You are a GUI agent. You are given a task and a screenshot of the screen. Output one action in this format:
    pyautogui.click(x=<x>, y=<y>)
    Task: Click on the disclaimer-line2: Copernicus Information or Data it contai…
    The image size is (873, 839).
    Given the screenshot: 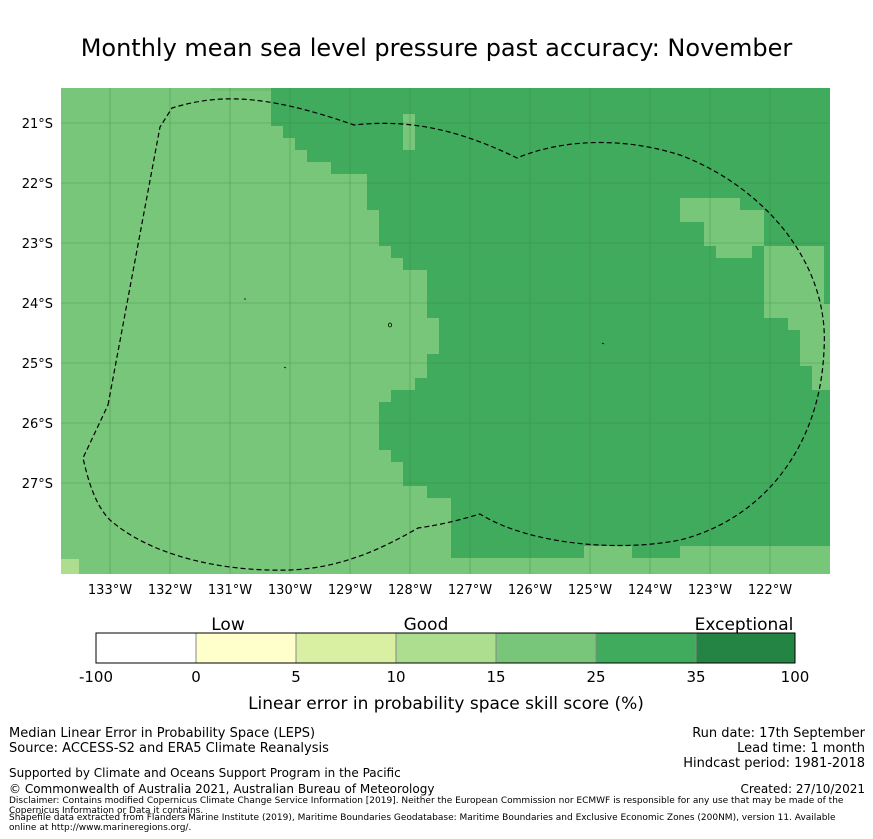 What is the action you would take?
    pyautogui.click(x=106, y=811)
    